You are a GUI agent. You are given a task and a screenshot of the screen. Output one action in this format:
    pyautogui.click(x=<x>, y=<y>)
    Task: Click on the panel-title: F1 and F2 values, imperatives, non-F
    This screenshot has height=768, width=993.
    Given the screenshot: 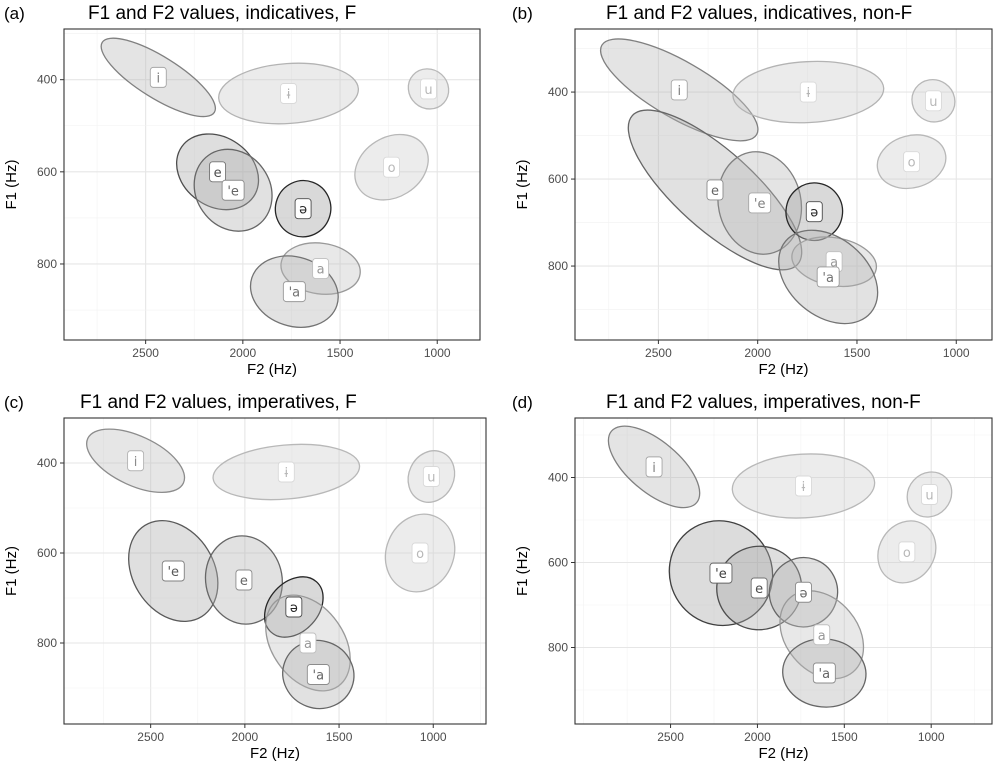 What is the action you would take?
    pyautogui.click(x=763, y=402)
    